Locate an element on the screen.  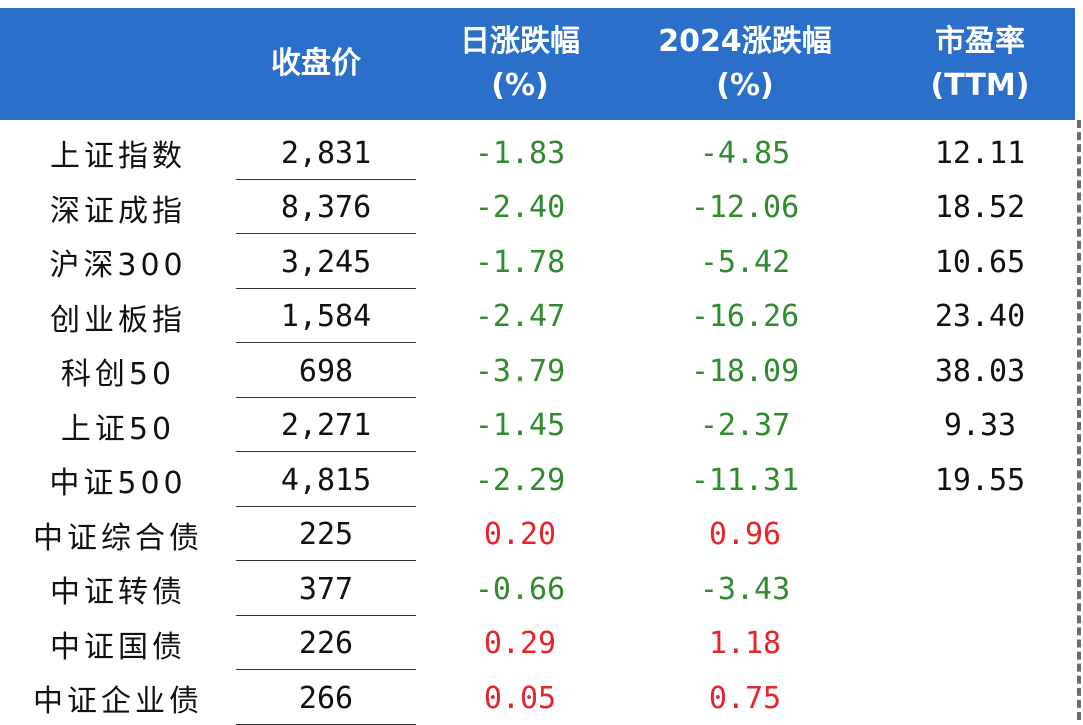
cell-name: 上证指数 is located at coordinates (118, 156).